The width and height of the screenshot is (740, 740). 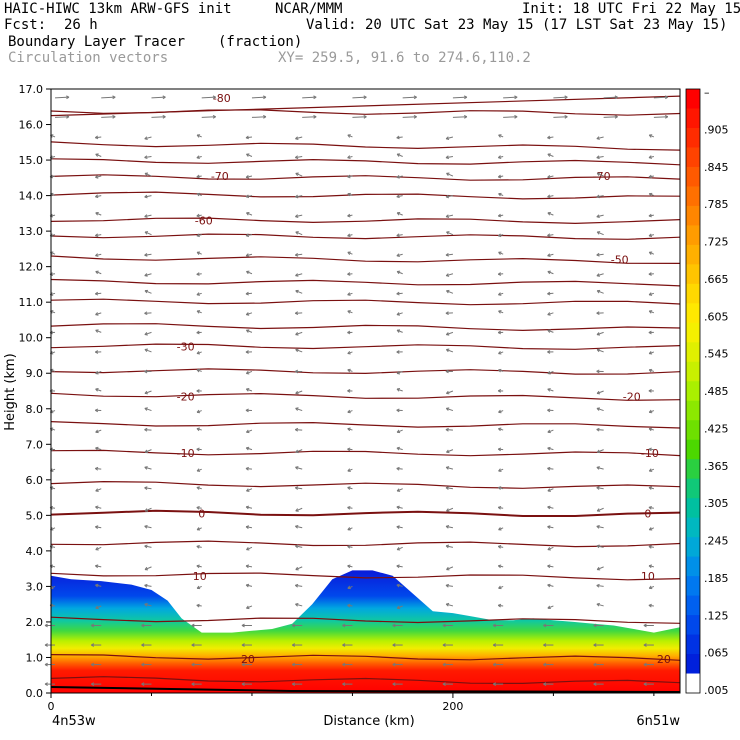 I want to click on y-tick-label: 13.0, so click(x=31, y=231).